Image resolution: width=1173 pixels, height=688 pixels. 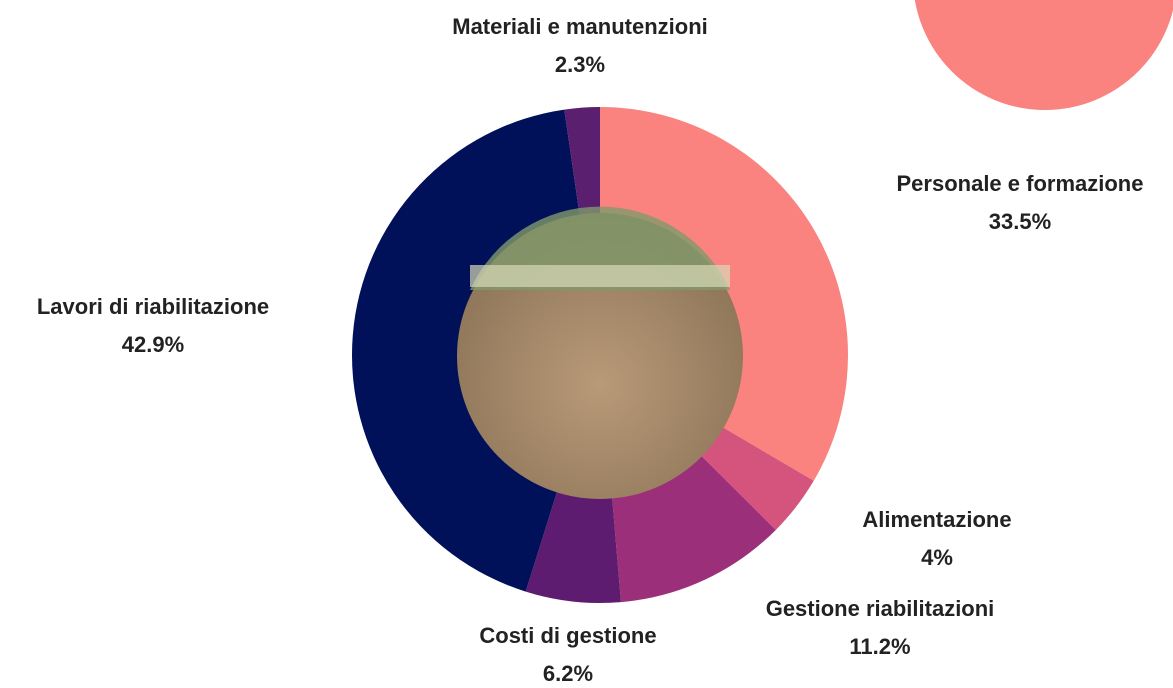 What do you see at coordinates (153, 306) in the screenshot?
I see `slice-label: Lavori di riabilitazione` at bounding box center [153, 306].